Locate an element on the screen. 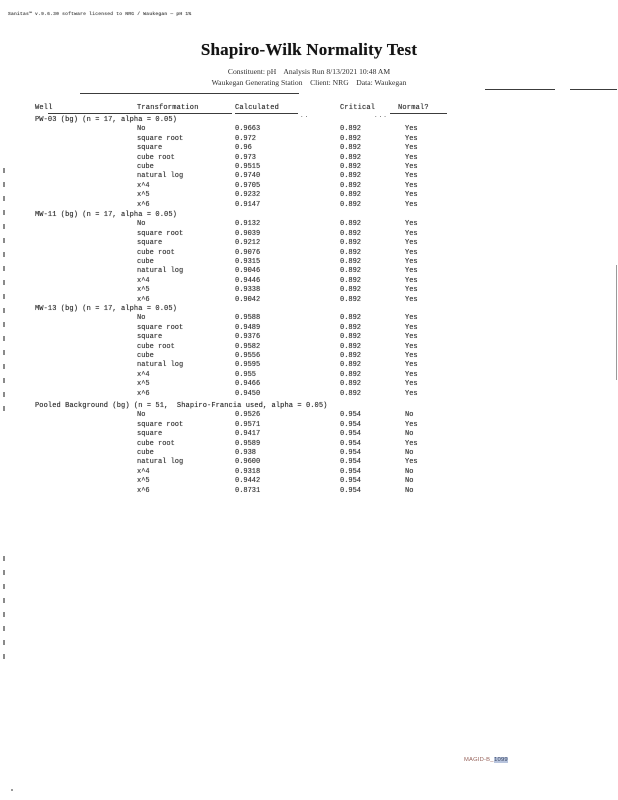 The width and height of the screenshot is (618, 800). table-row: square 0.9417 0.954 No is located at coordinates (309, 434).